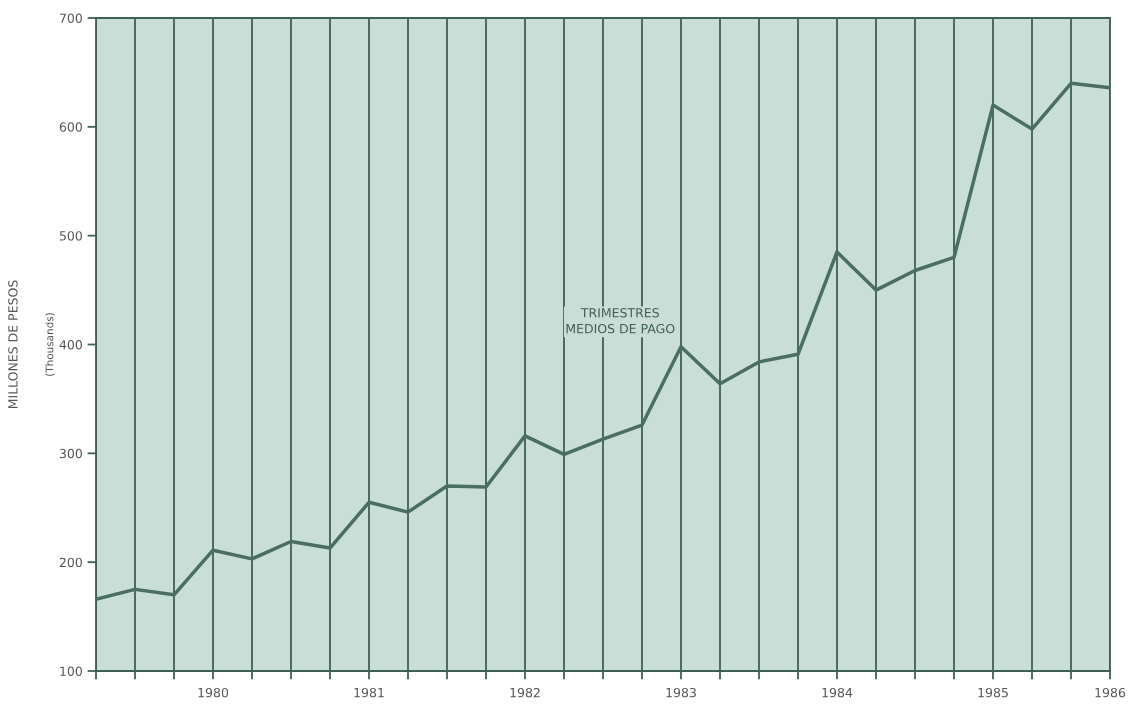 Image resolution: width=1139 pixels, height=708 pixels. What do you see at coordinates (13, 344) in the screenshot?
I see `y-axis-title: MILLONES DE PESOS` at bounding box center [13, 344].